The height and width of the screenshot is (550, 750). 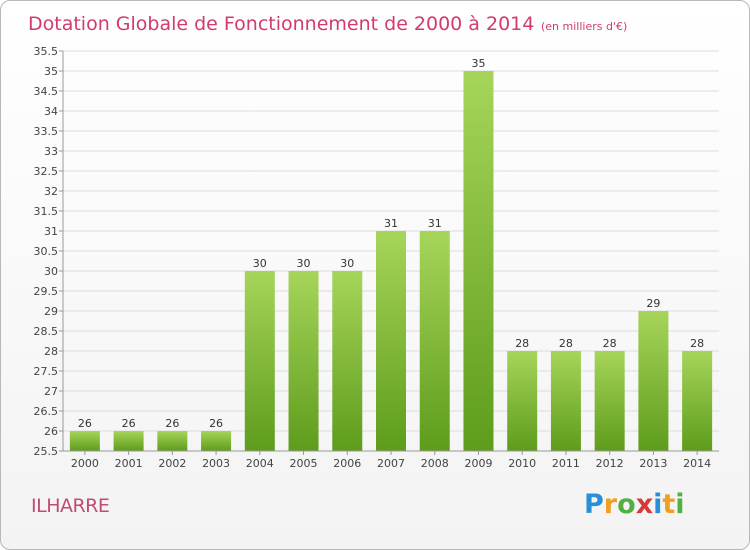 What do you see at coordinates (584, 26) in the screenshot?
I see `chart-unit: (en milliers d'€)` at bounding box center [584, 26].